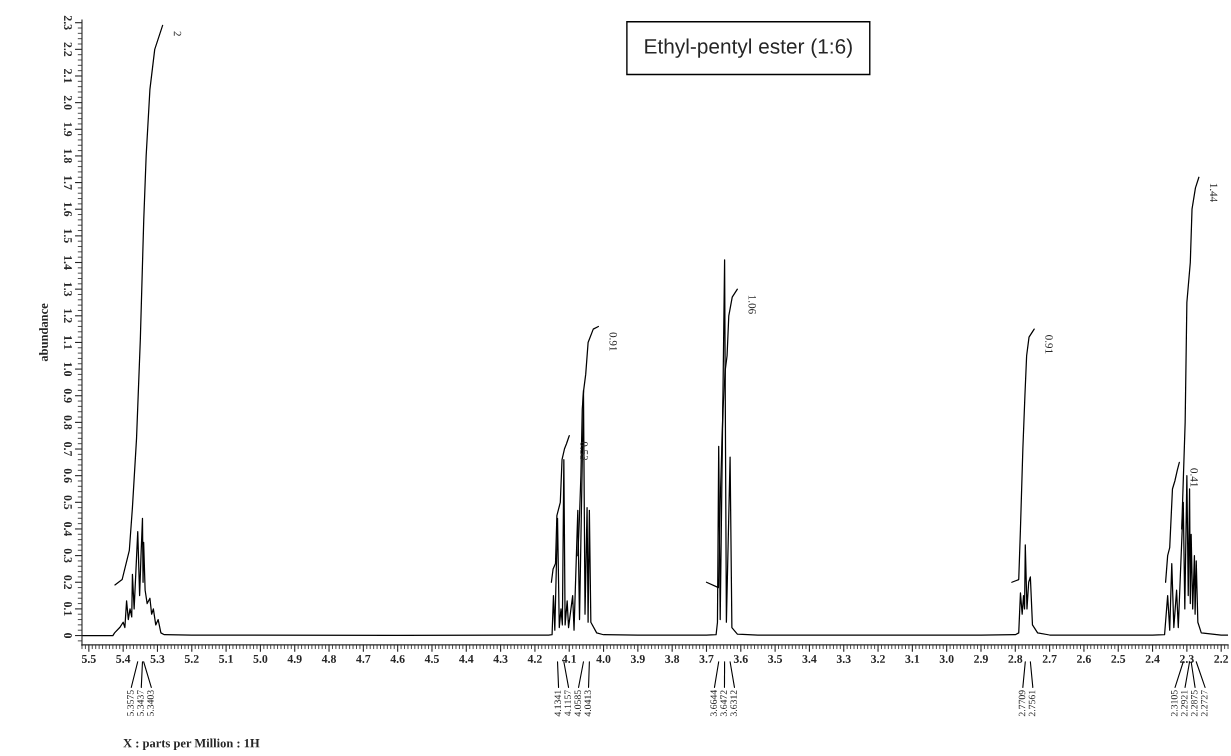 The height and width of the screenshot is (756, 1231). What do you see at coordinates (67, 183) in the screenshot?
I see `y-tick-label: 1.7` at bounding box center [67, 183].